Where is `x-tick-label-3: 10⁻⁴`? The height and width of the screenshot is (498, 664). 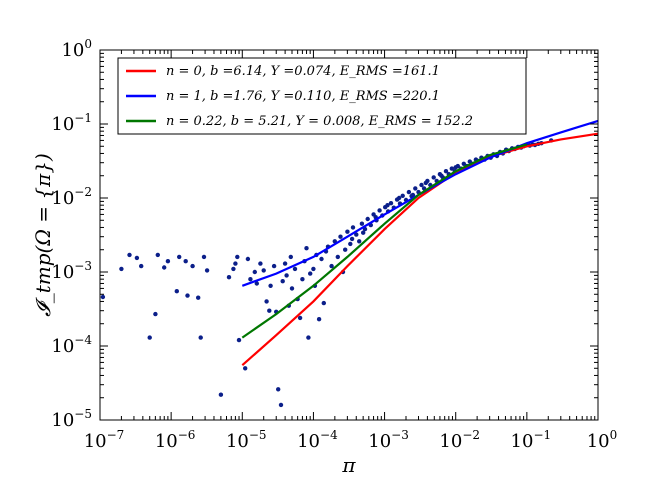
x-tick-label-3: 10⁻⁴ is located at coordinates (317, 440).